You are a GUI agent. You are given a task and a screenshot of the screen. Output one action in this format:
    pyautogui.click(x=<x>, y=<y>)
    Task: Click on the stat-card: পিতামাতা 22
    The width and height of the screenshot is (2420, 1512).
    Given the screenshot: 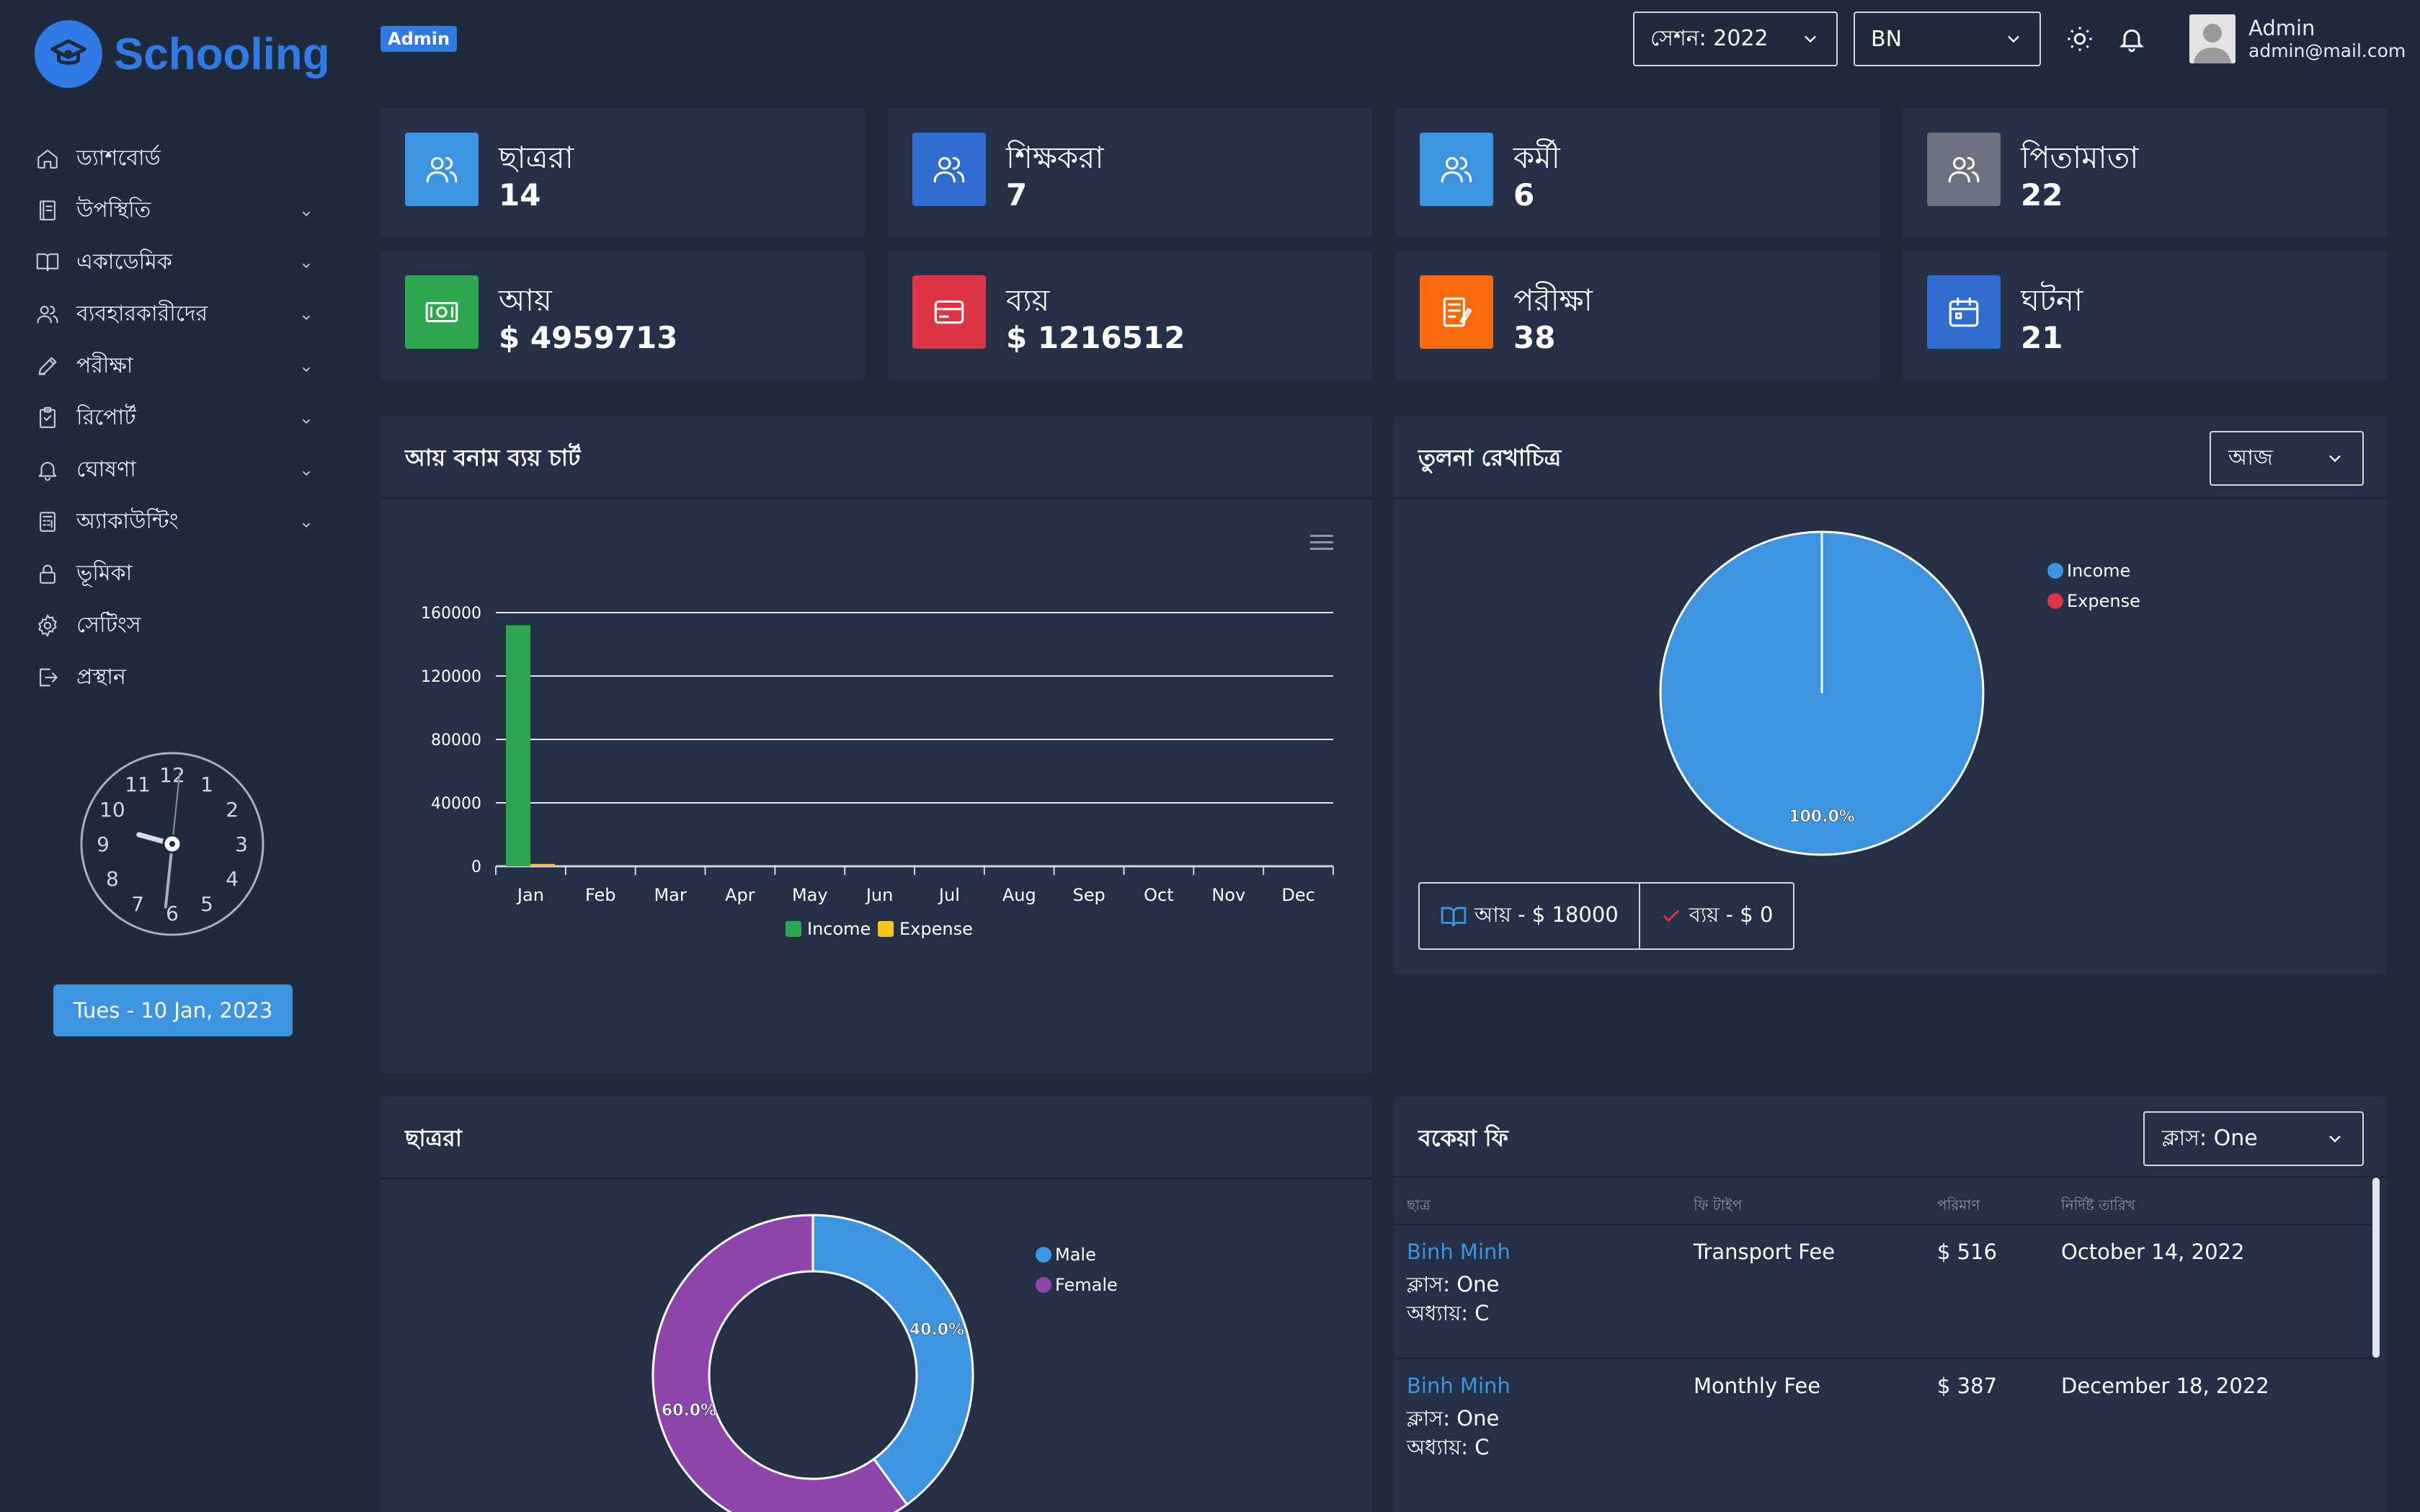 What is the action you would take?
    pyautogui.click(x=2145, y=173)
    